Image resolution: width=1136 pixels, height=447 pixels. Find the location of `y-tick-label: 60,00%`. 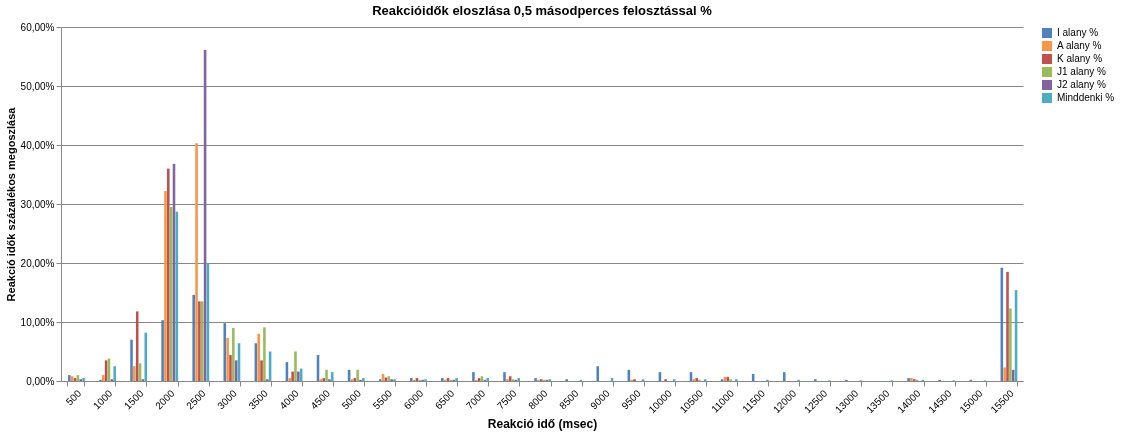

y-tick-label: 60,00% is located at coordinates (37, 27).